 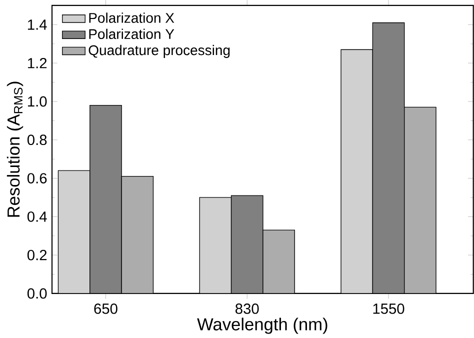 What do you see at coordinates (37, 139) in the screenshot?
I see `y-tick-label: 0.8` at bounding box center [37, 139].